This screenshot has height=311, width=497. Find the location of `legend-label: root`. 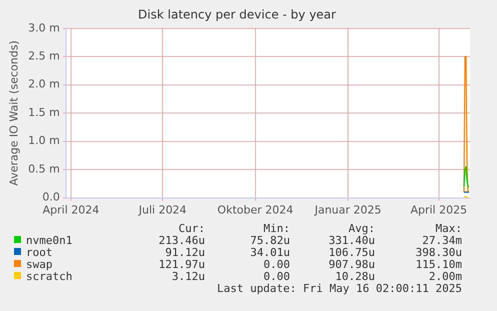

legend-label: root is located at coordinates (39, 252).